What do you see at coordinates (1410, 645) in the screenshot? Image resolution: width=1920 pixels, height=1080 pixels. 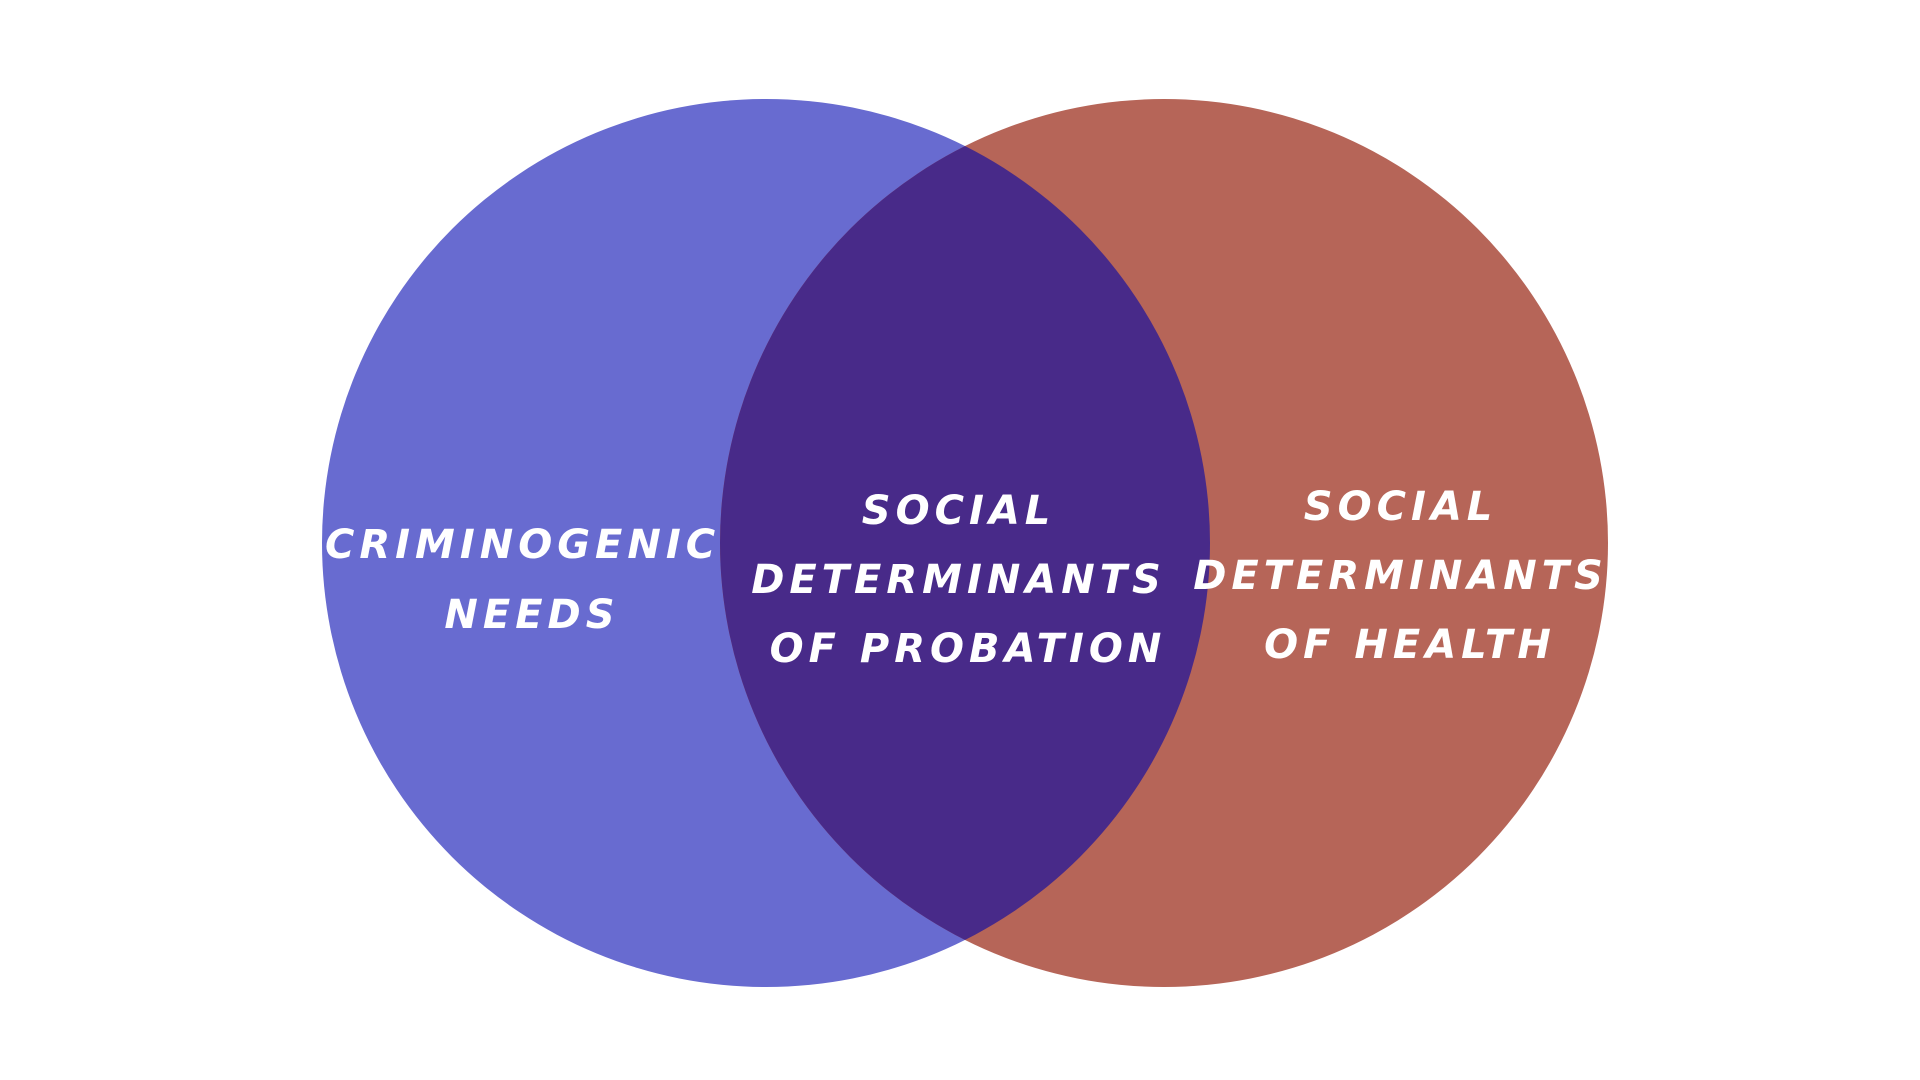 I see `right-label-line-3: OF HEALTH` at bounding box center [1410, 645].